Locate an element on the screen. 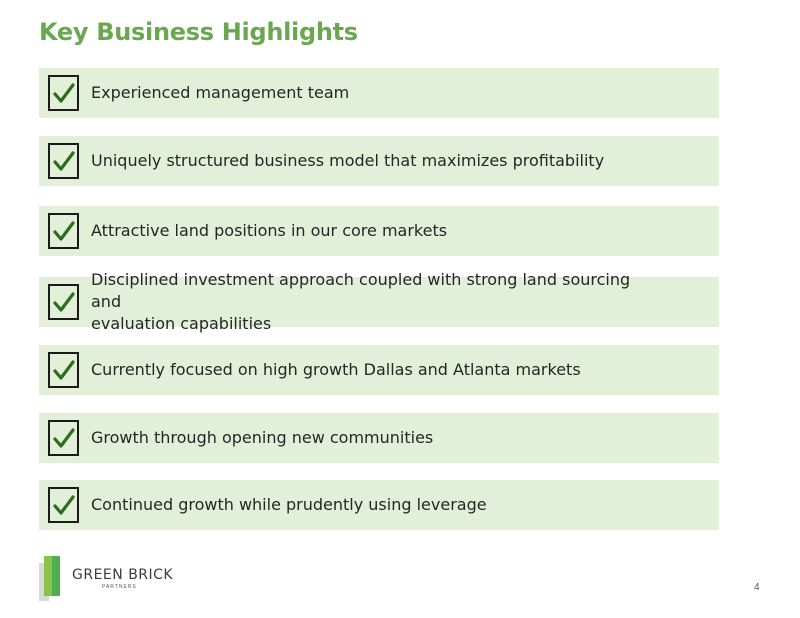  highlight-row: Experienced management team is located at coordinates (379, 93).